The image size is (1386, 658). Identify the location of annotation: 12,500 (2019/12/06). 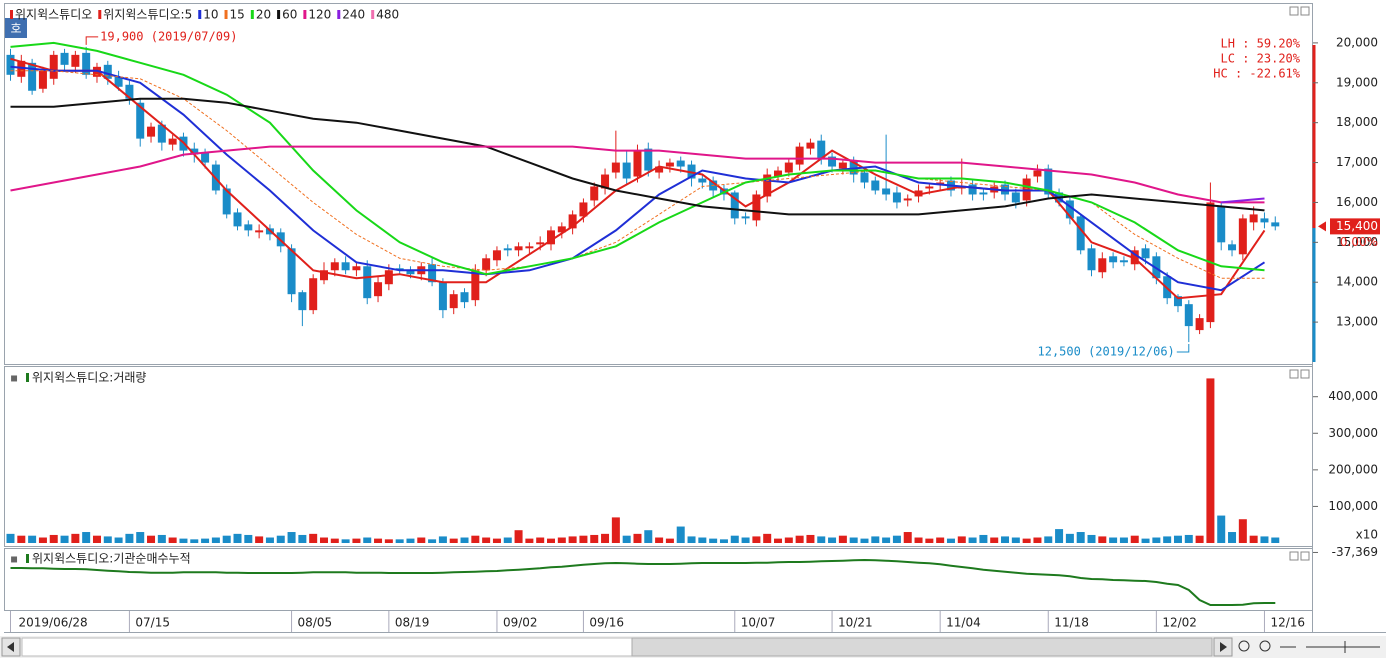
(1106, 352).